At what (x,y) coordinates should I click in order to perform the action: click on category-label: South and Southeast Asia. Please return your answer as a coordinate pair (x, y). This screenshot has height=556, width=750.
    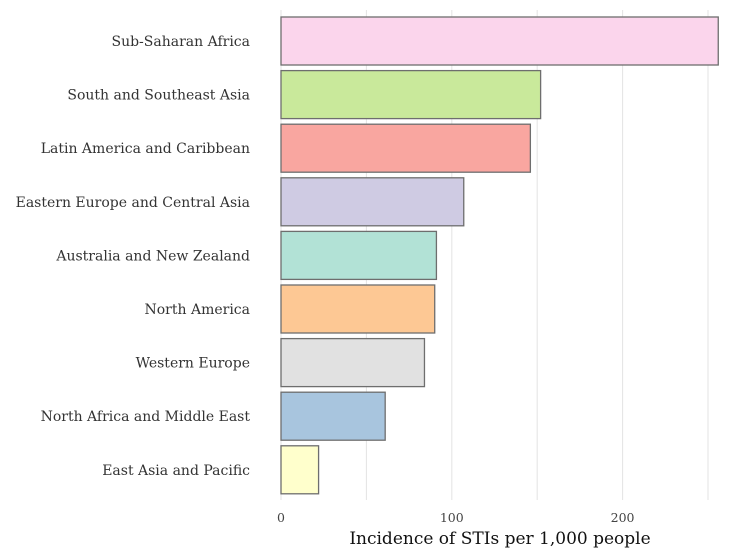
    Looking at the image, I should click on (158, 96).